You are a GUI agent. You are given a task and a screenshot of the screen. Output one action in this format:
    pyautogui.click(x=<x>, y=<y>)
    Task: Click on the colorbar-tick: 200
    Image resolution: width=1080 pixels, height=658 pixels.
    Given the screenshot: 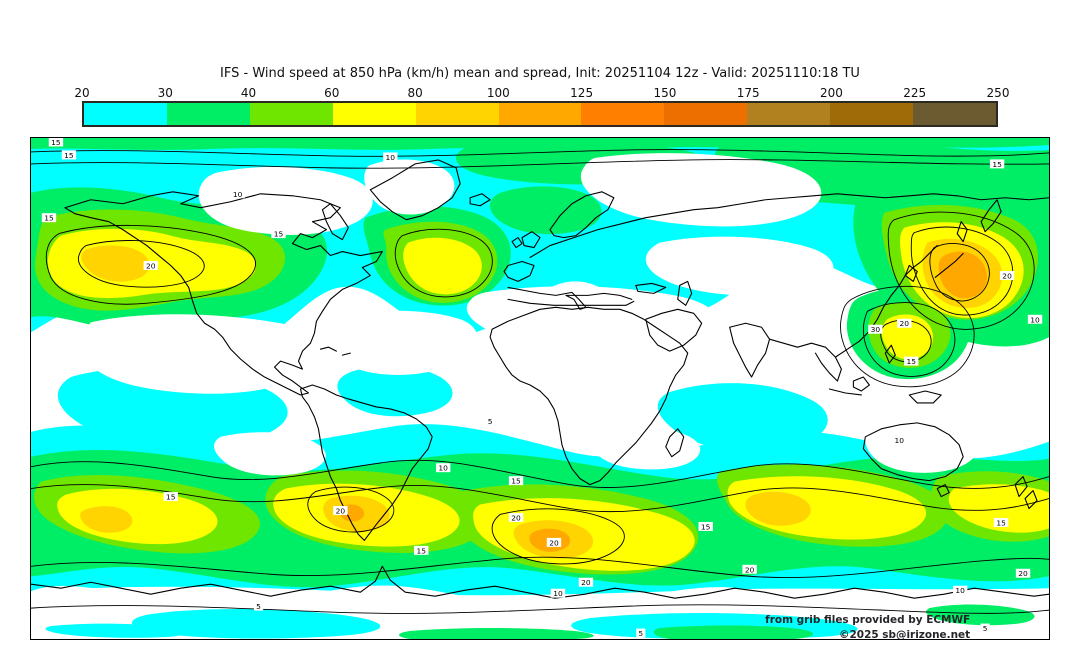 What is the action you would take?
    pyautogui.click(x=831, y=93)
    